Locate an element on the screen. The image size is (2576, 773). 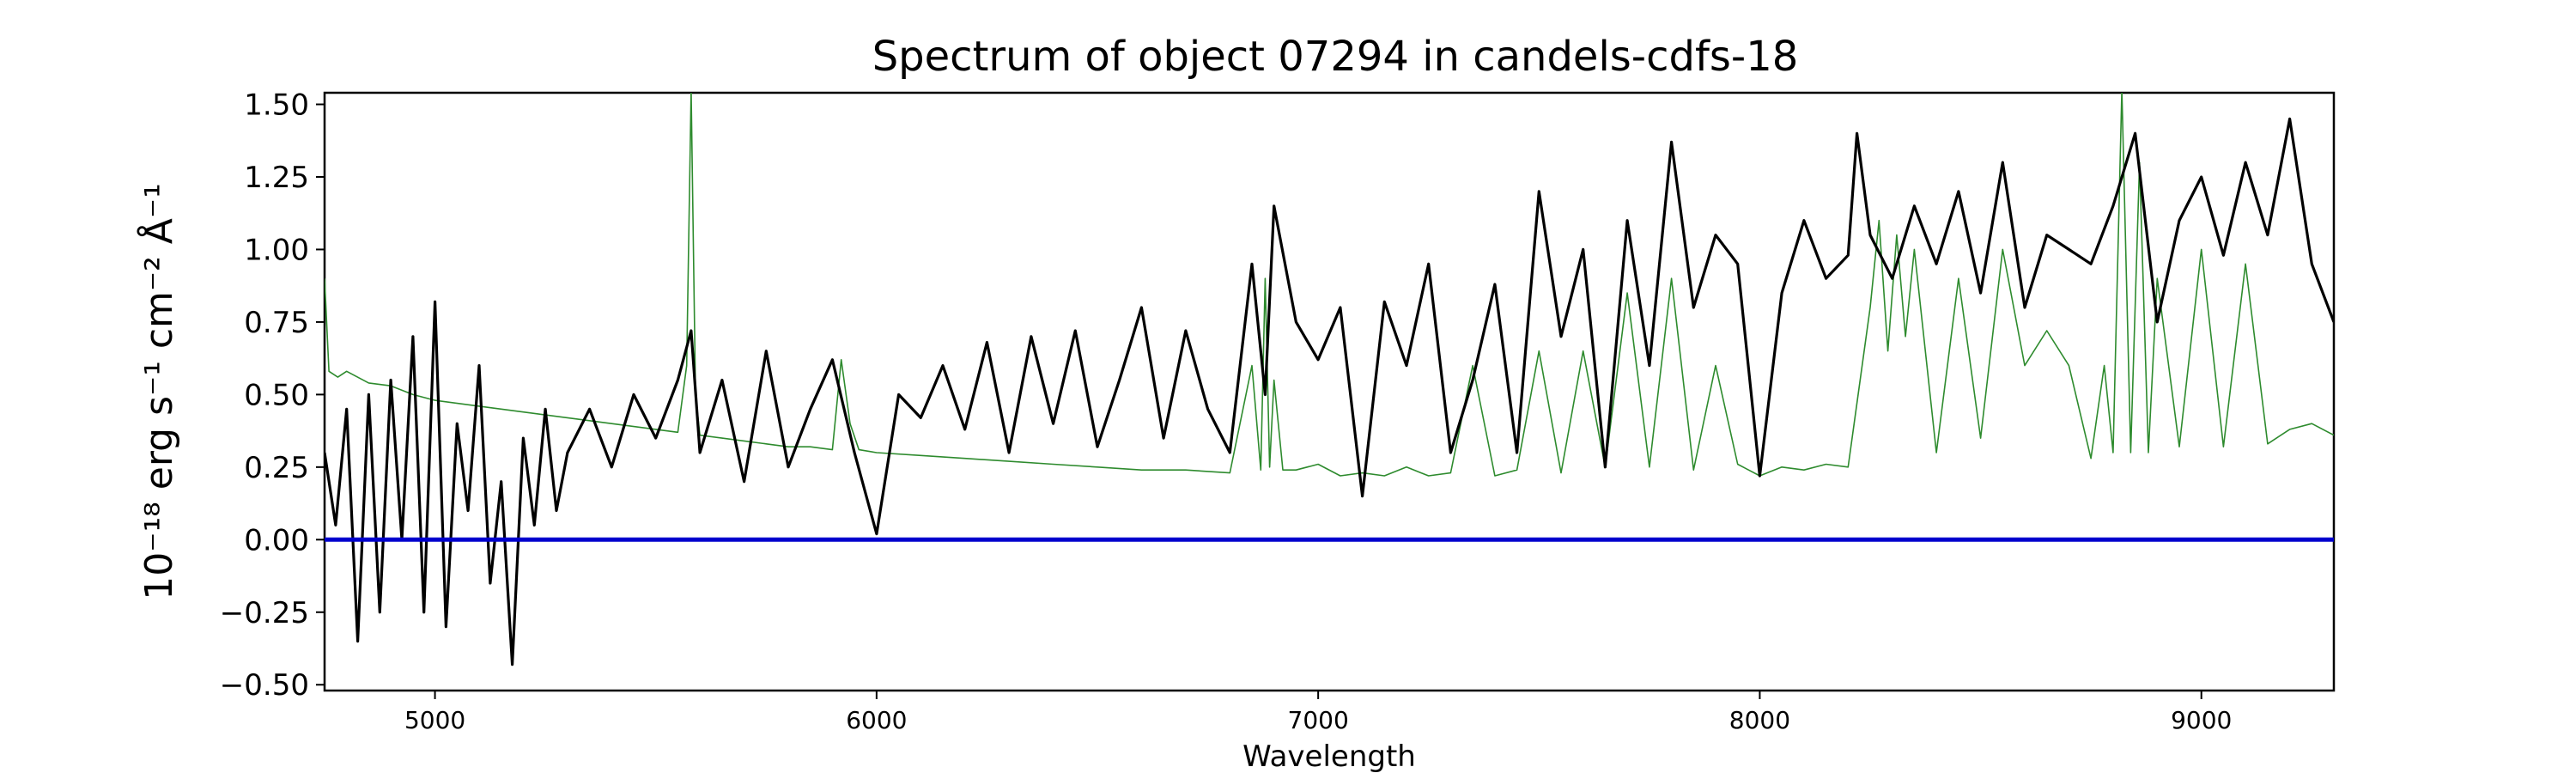
x-tick-label: 7000 is located at coordinates (1319, 720).